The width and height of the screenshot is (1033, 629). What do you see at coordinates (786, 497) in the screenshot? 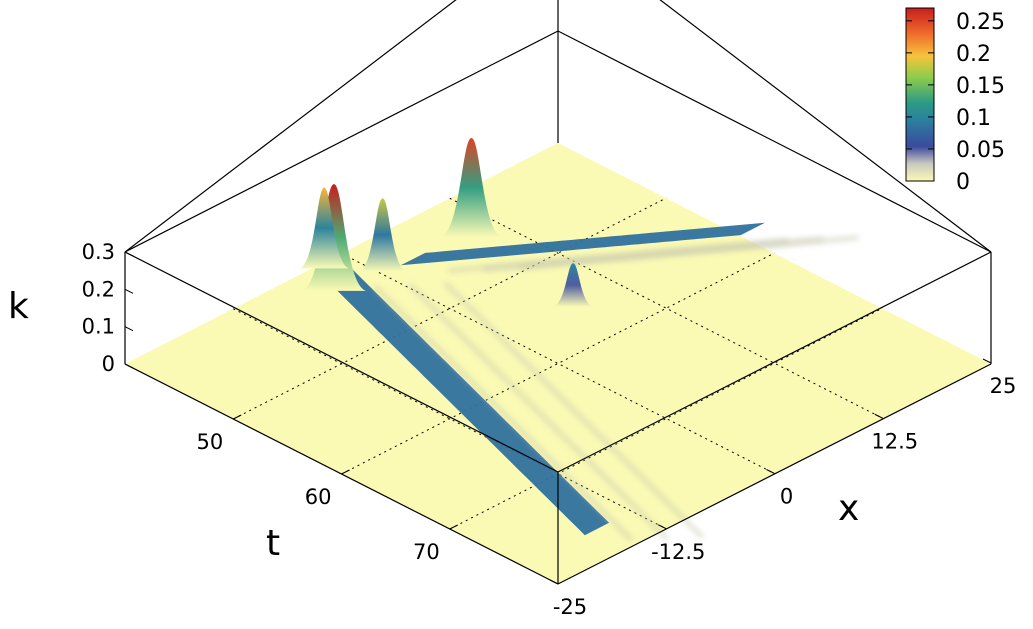
I see `x-tick-label-2: 0` at bounding box center [786, 497].